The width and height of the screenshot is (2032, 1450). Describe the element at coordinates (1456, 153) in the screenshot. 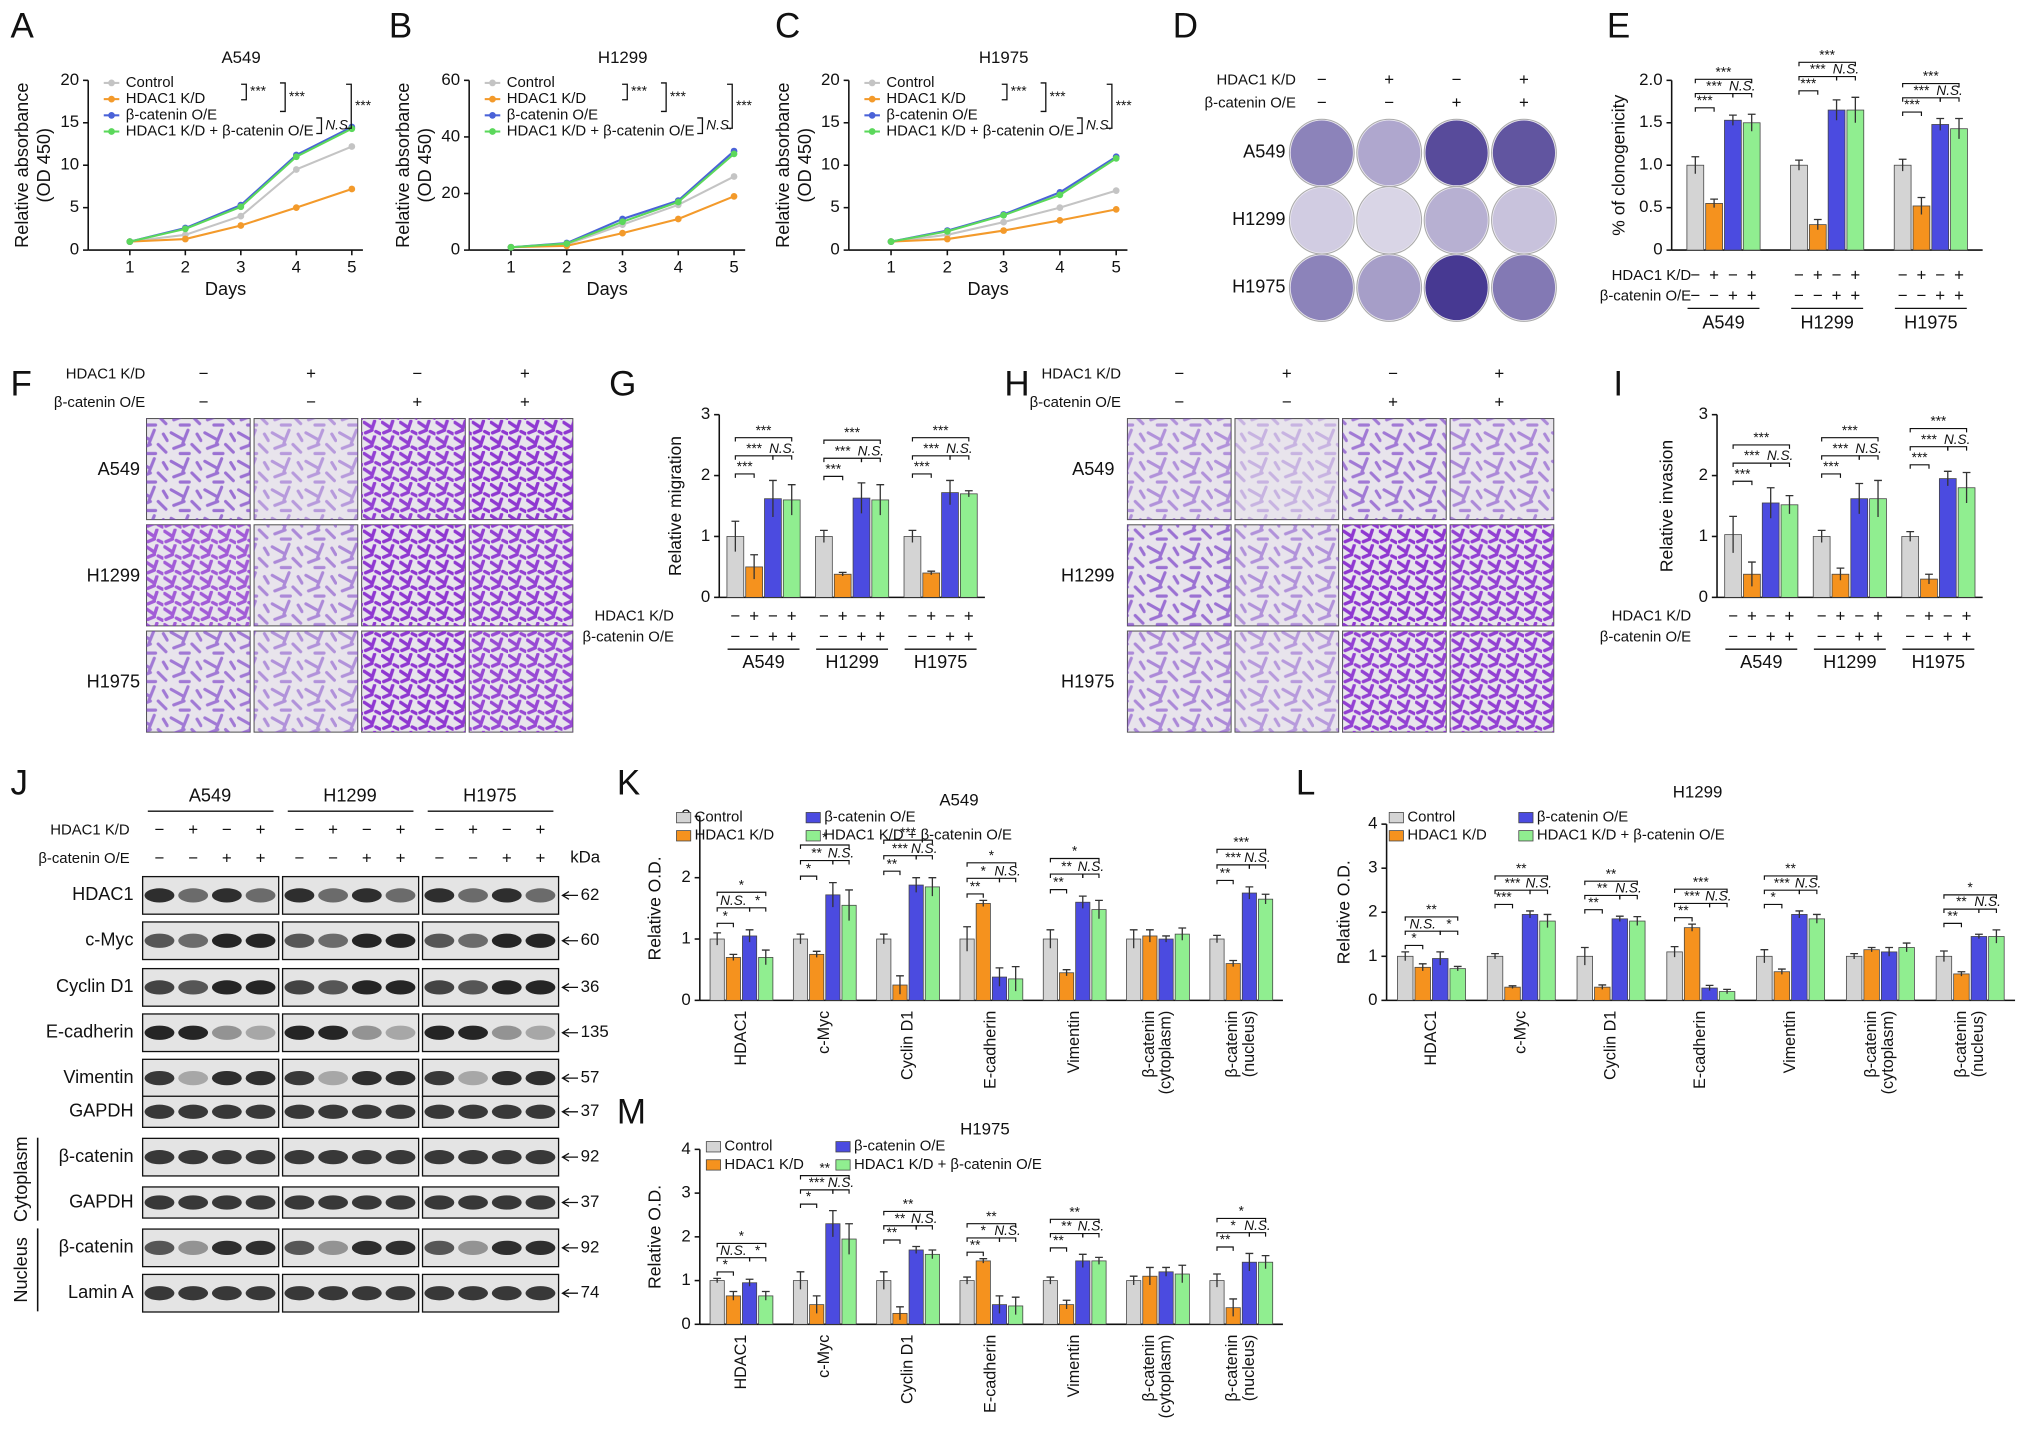

I see `dish-stain` at that location.